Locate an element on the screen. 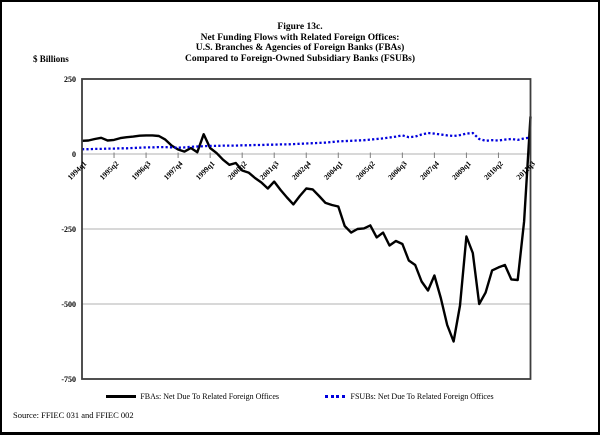 Image resolution: width=600 pixels, height=435 pixels. svg-text: 2006q3 is located at coordinates (397, 170).